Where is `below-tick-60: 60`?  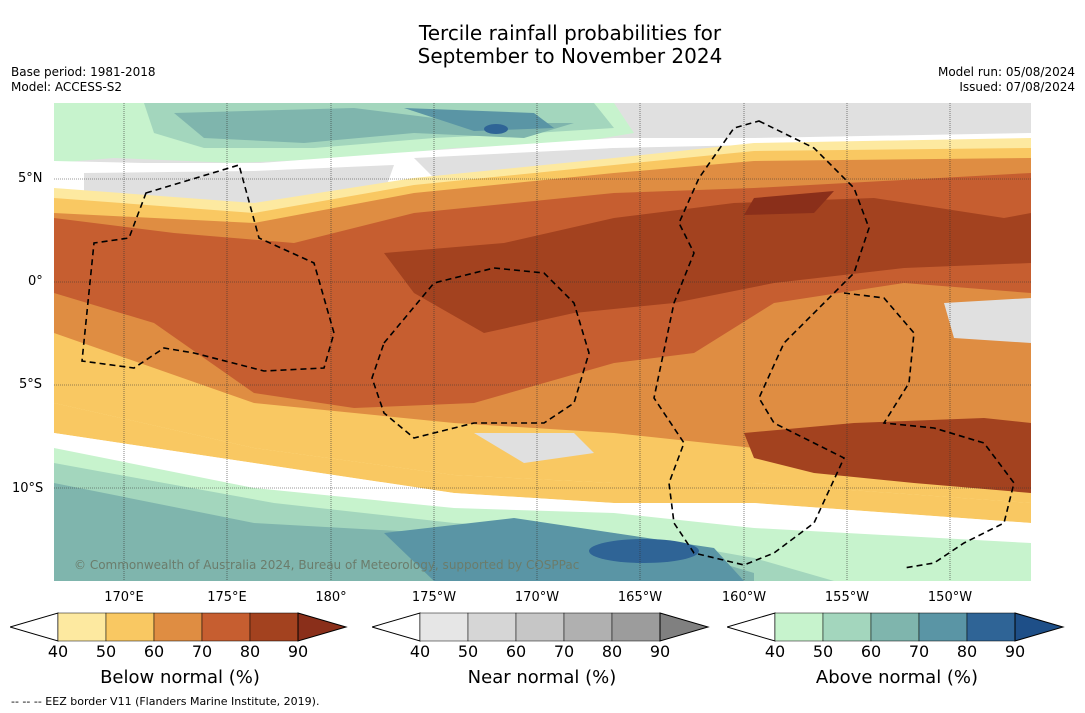
below-tick-60: 60 is located at coordinates (154, 651).